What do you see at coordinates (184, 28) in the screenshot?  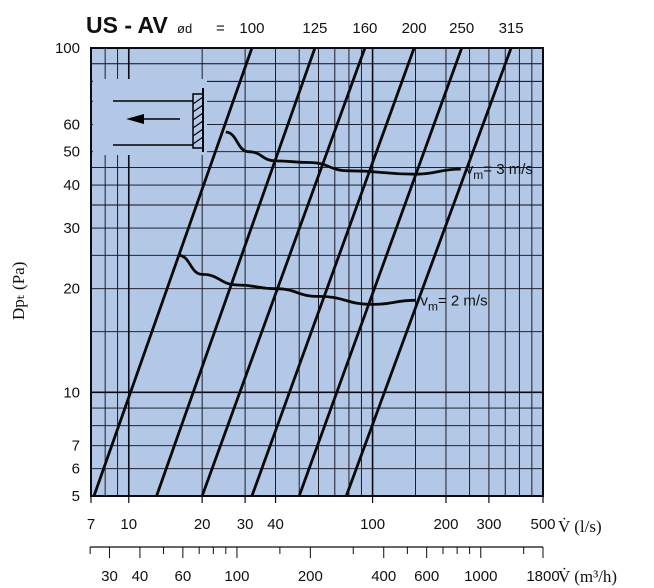 I see `diameter-prefix: ød` at bounding box center [184, 28].